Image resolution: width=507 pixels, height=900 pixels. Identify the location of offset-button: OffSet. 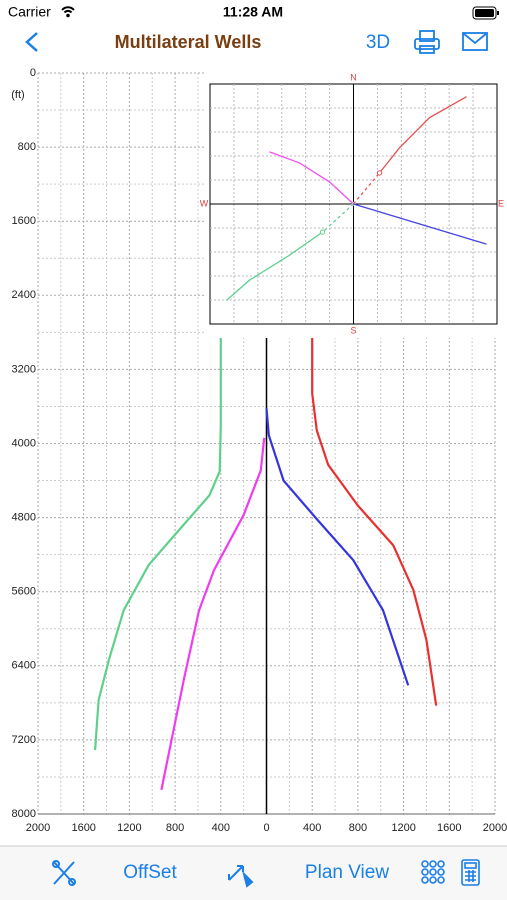
(150, 872).